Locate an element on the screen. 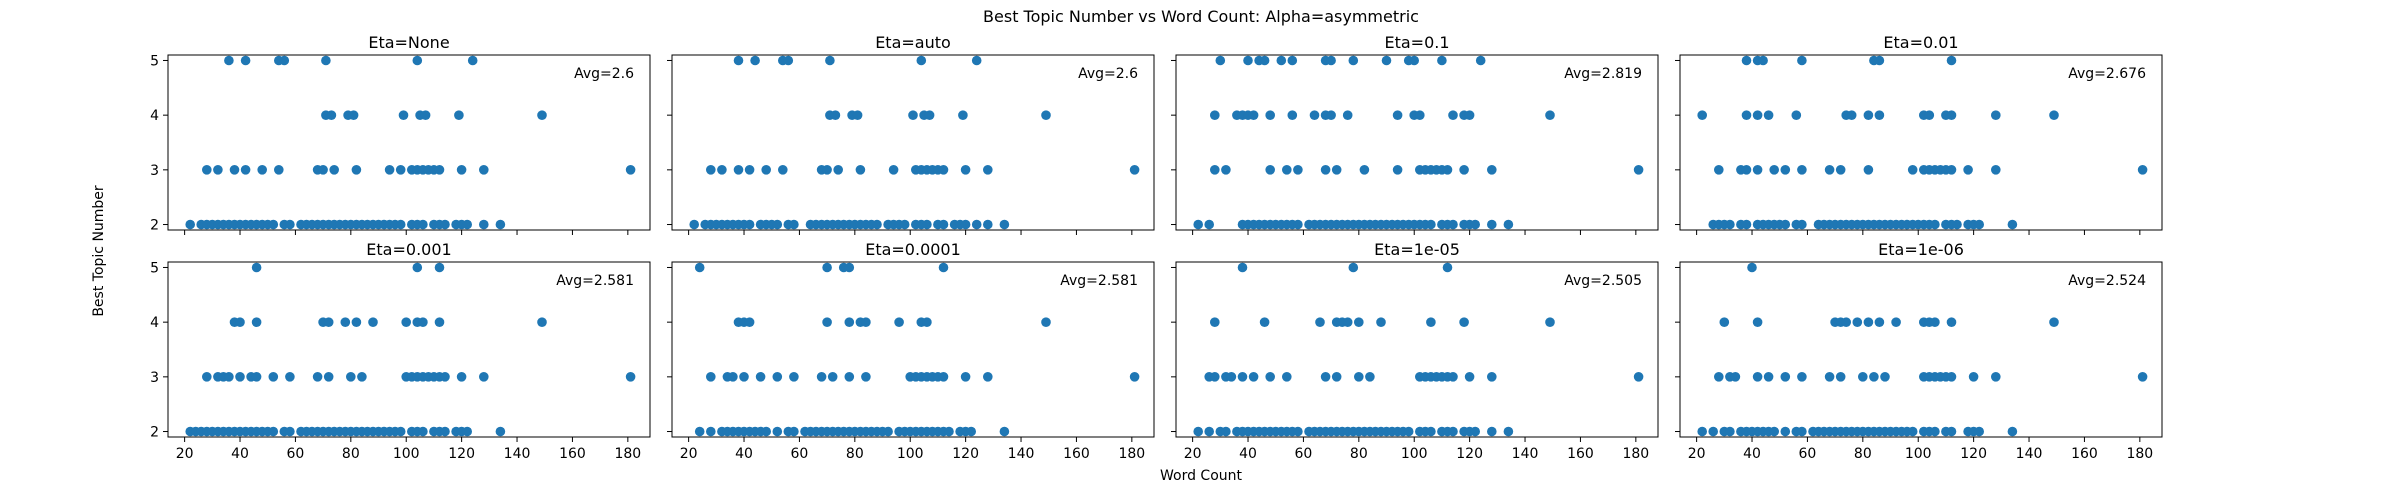  x-tick-label: 160 is located at coordinates (2084, 454).